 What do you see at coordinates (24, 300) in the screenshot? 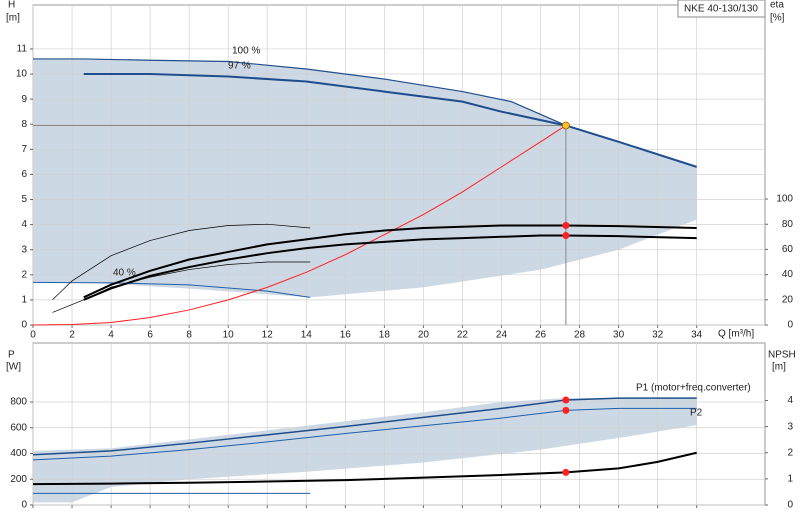
I see `y-tick-label: 1` at bounding box center [24, 300].